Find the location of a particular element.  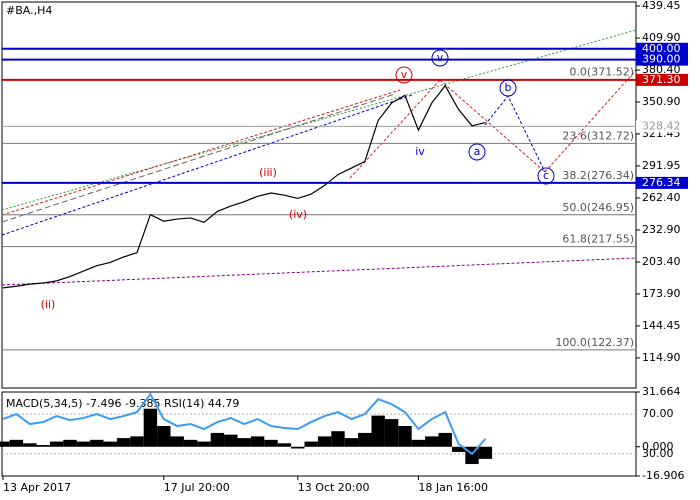

y-tick-label: 0.000 is located at coordinates (658, 446).